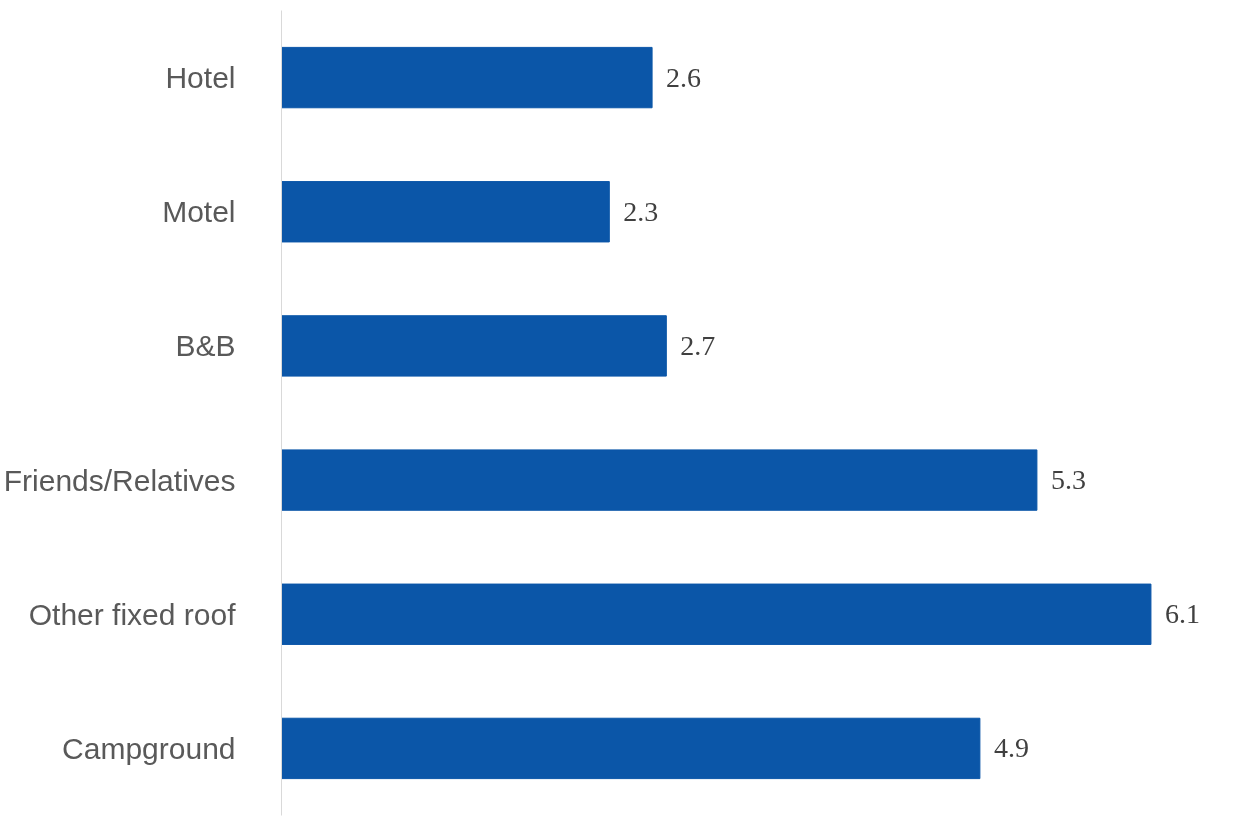 The image size is (1238, 831). Describe the element at coordinates (641, 211) in the screenshot. I see `data-label: 2.3` at that location.